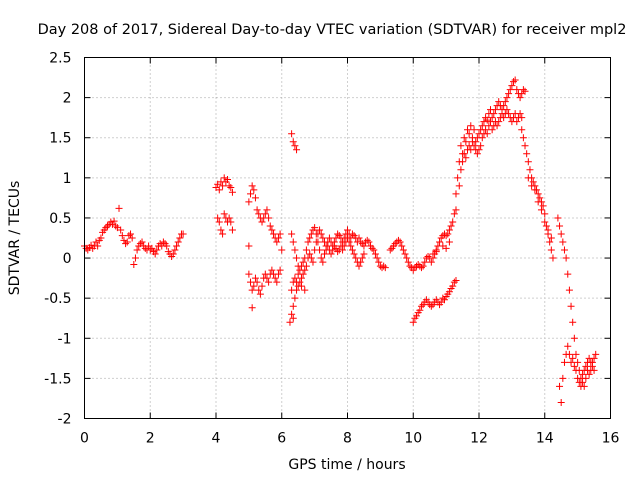 The image size is (640, 480). Describe the element at coordinates (413, 439) in the screenshot. I see `x-tick-label: 10` at that location.